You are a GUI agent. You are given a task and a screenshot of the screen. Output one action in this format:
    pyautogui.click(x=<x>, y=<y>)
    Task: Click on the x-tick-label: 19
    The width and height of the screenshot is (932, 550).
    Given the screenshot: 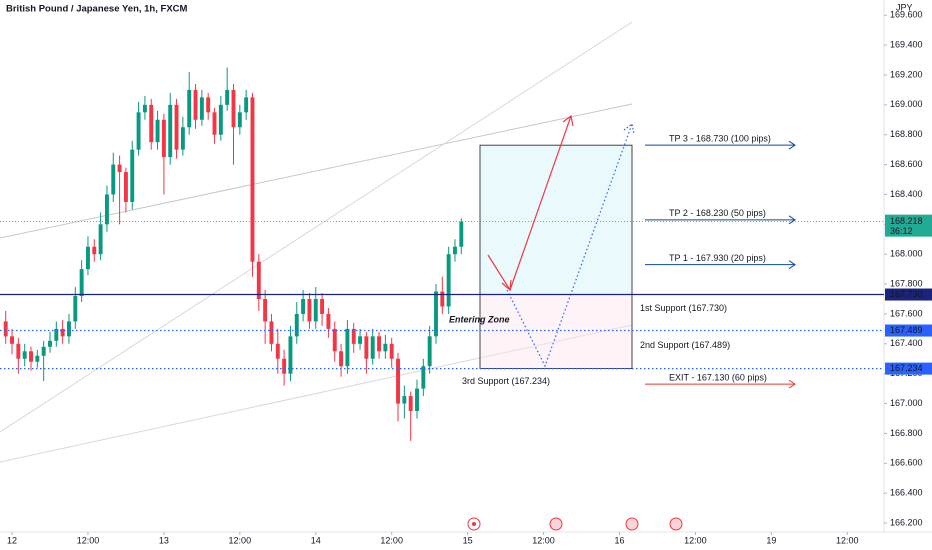 What is the action you would take?
    pyautogui.click(x=771, y=540)
    